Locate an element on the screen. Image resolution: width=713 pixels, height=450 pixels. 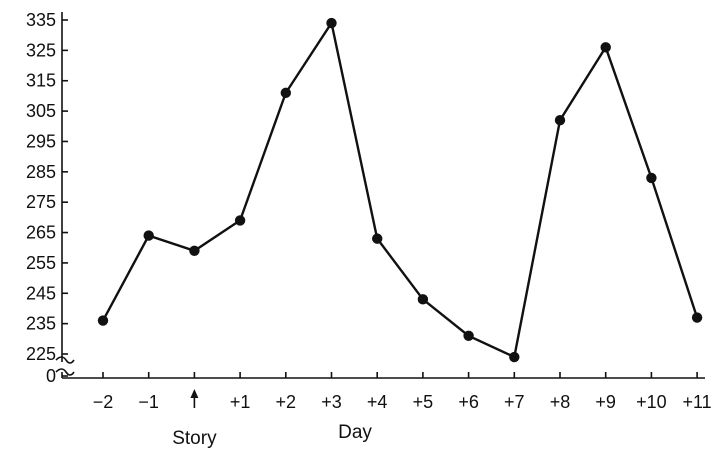
x-tick-label: −2 is located at coordinates (103, 402).